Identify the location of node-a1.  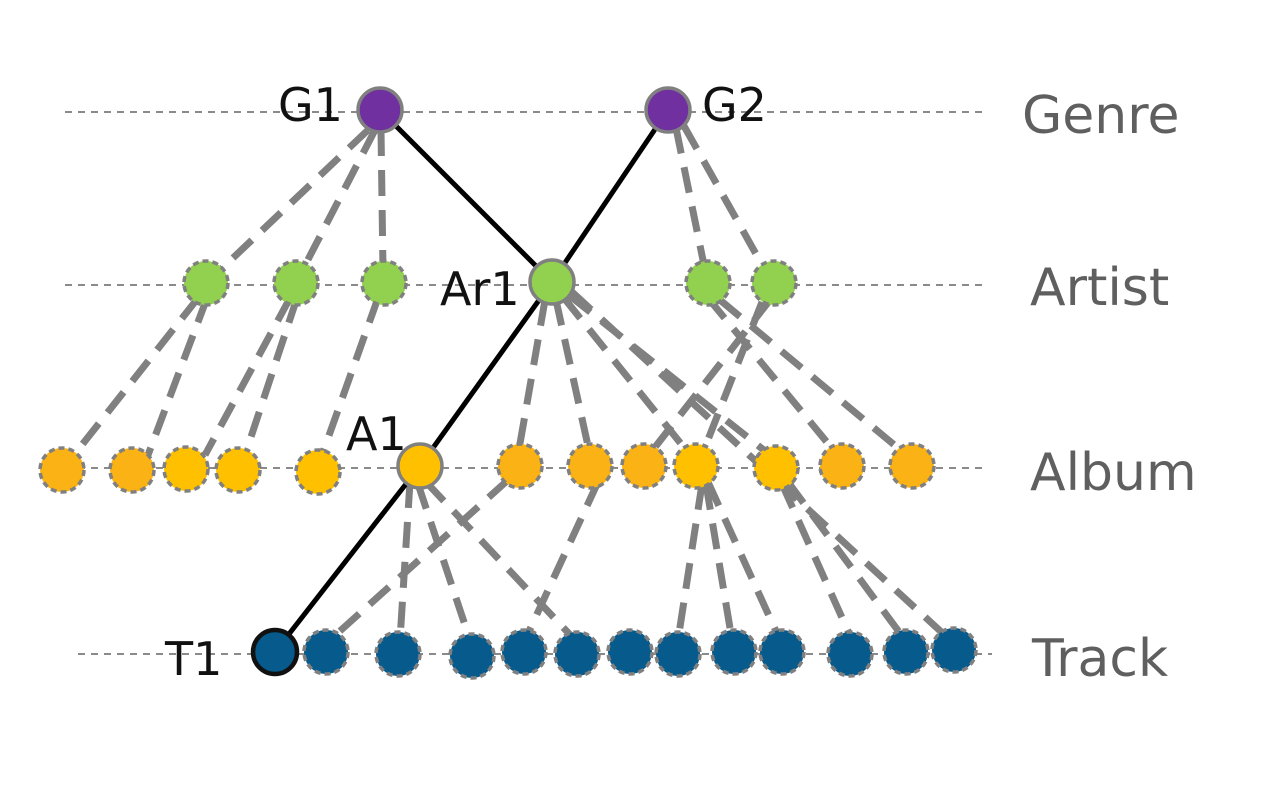
(420, 466).